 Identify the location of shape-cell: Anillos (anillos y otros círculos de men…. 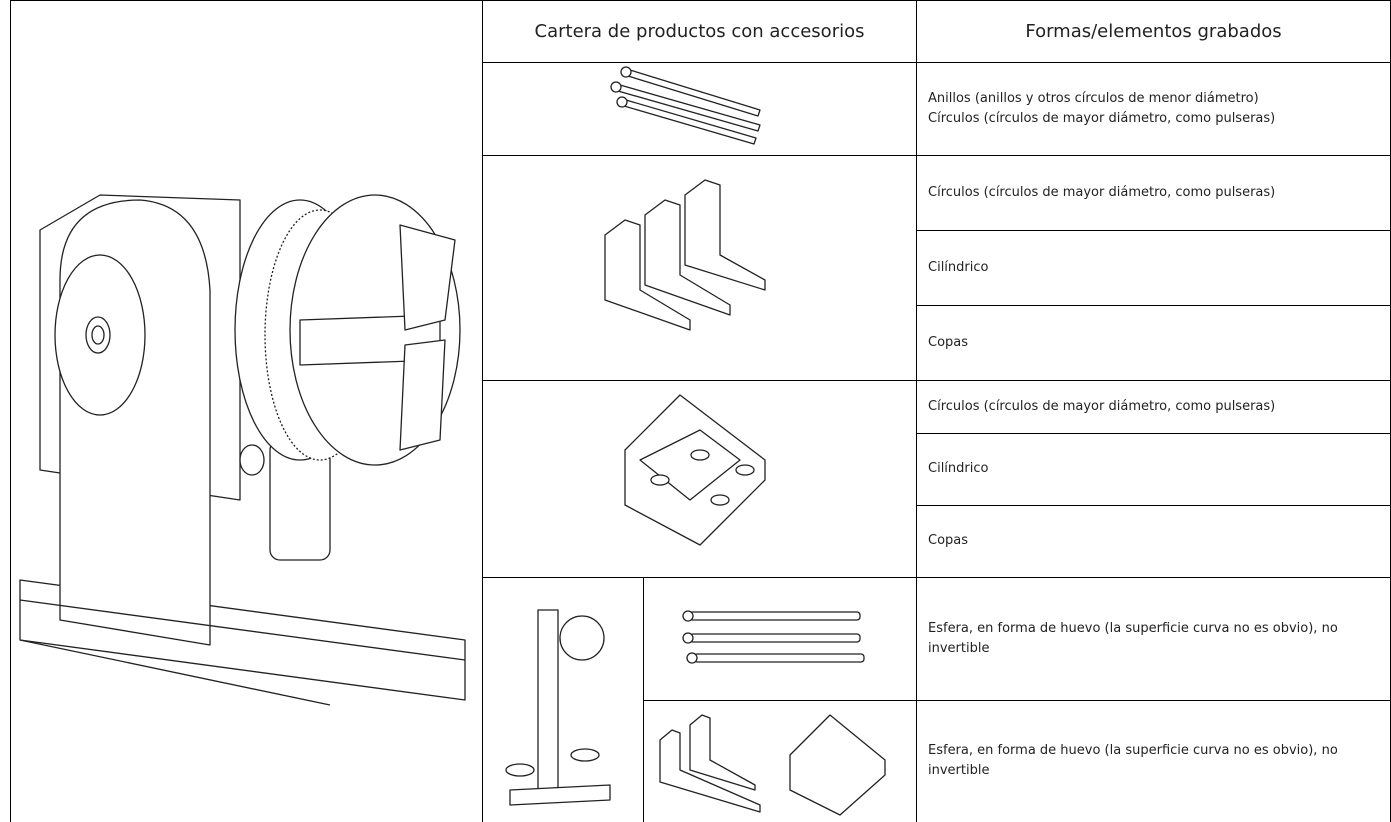
(1138, 108).